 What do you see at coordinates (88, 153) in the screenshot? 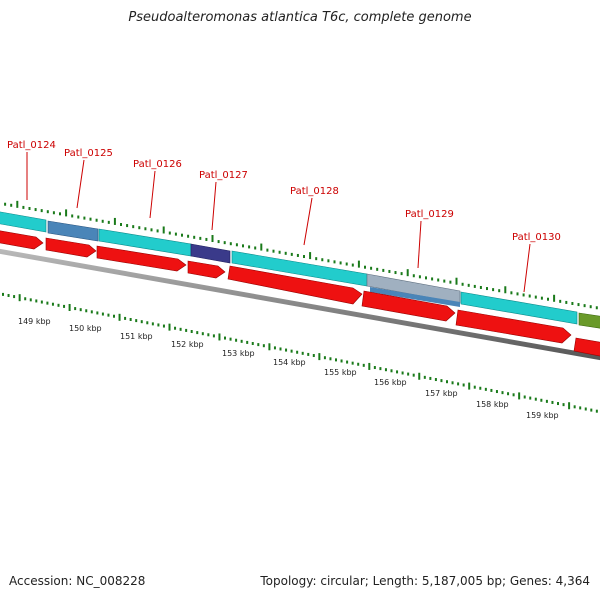
I see `locus-label: Patl_0125` at bounding box center [88, 153].